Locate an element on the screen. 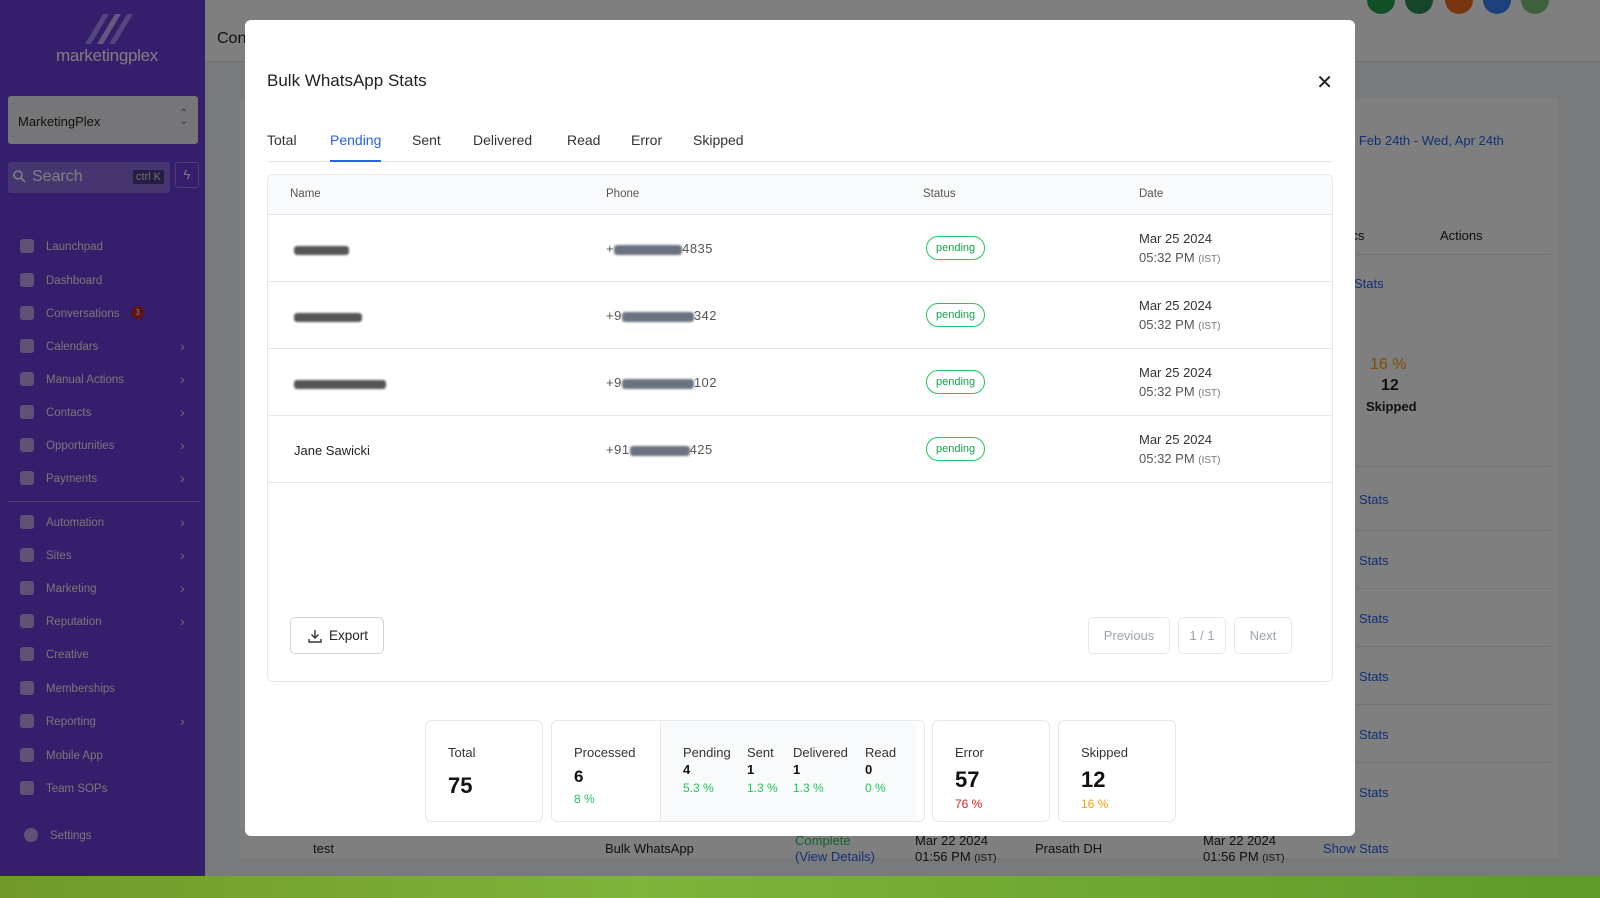 This screenshot has width=1600, height=898. recipient-phone: +9 102 is located at coordinates (662, 382).